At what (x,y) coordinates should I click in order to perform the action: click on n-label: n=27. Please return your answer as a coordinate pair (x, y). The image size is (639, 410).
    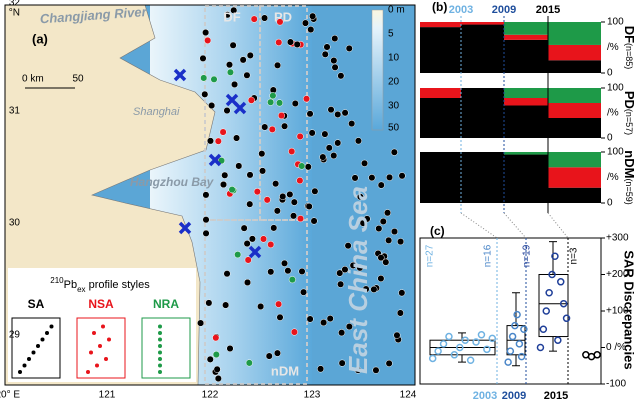
    Looking at the image, I should click on (430, 255).